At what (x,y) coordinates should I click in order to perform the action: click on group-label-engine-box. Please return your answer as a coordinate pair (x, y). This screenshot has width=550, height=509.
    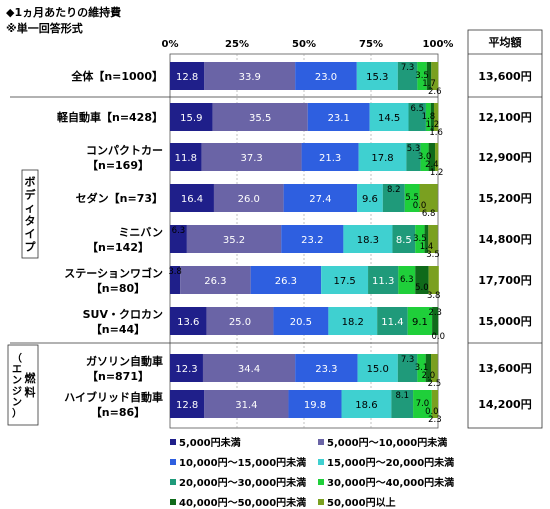
    Looking at the image, I should click on (23, 385).